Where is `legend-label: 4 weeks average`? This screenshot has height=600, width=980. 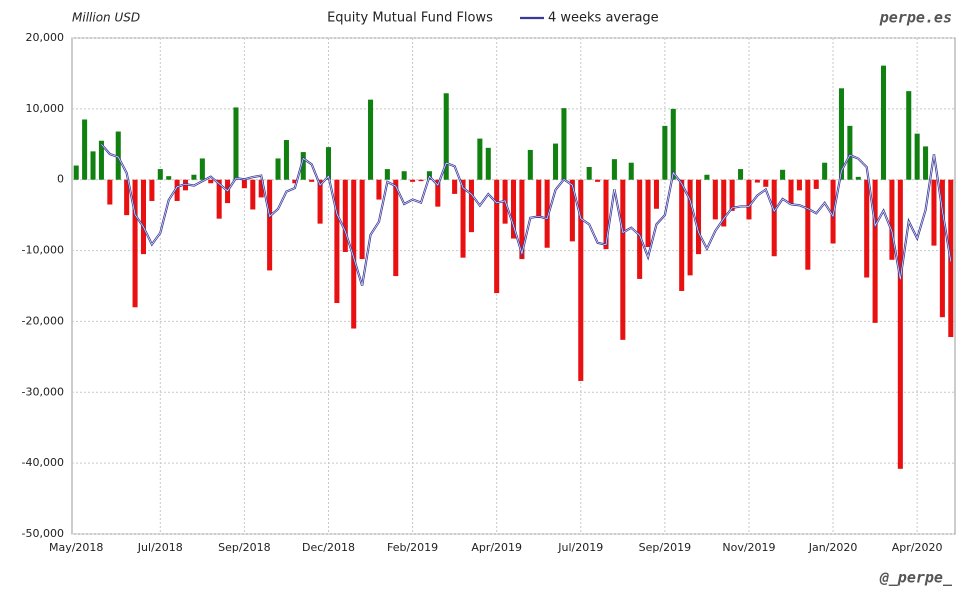
legend-label: 4 weeks average is located at coordinates (603, 18).